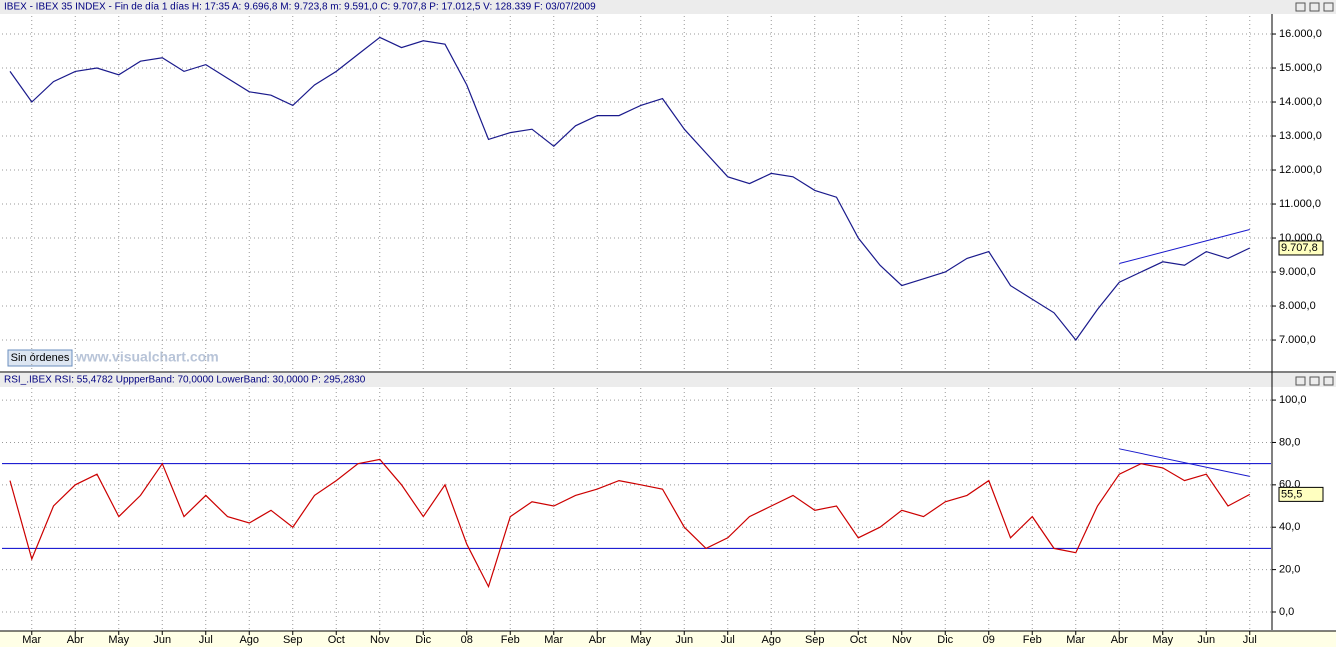 The height and width of the screenshot is (647, 1336). What do you see at coordinates (1314, 194) in the screenshot?
I see `window-buttons` at bounding box center [1314, 194].